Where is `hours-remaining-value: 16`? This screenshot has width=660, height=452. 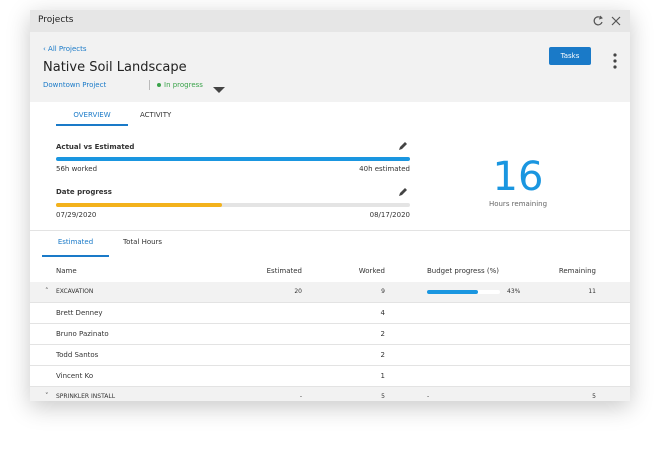 hours-remaining-value: 16 is located at coordinates (518, 177).